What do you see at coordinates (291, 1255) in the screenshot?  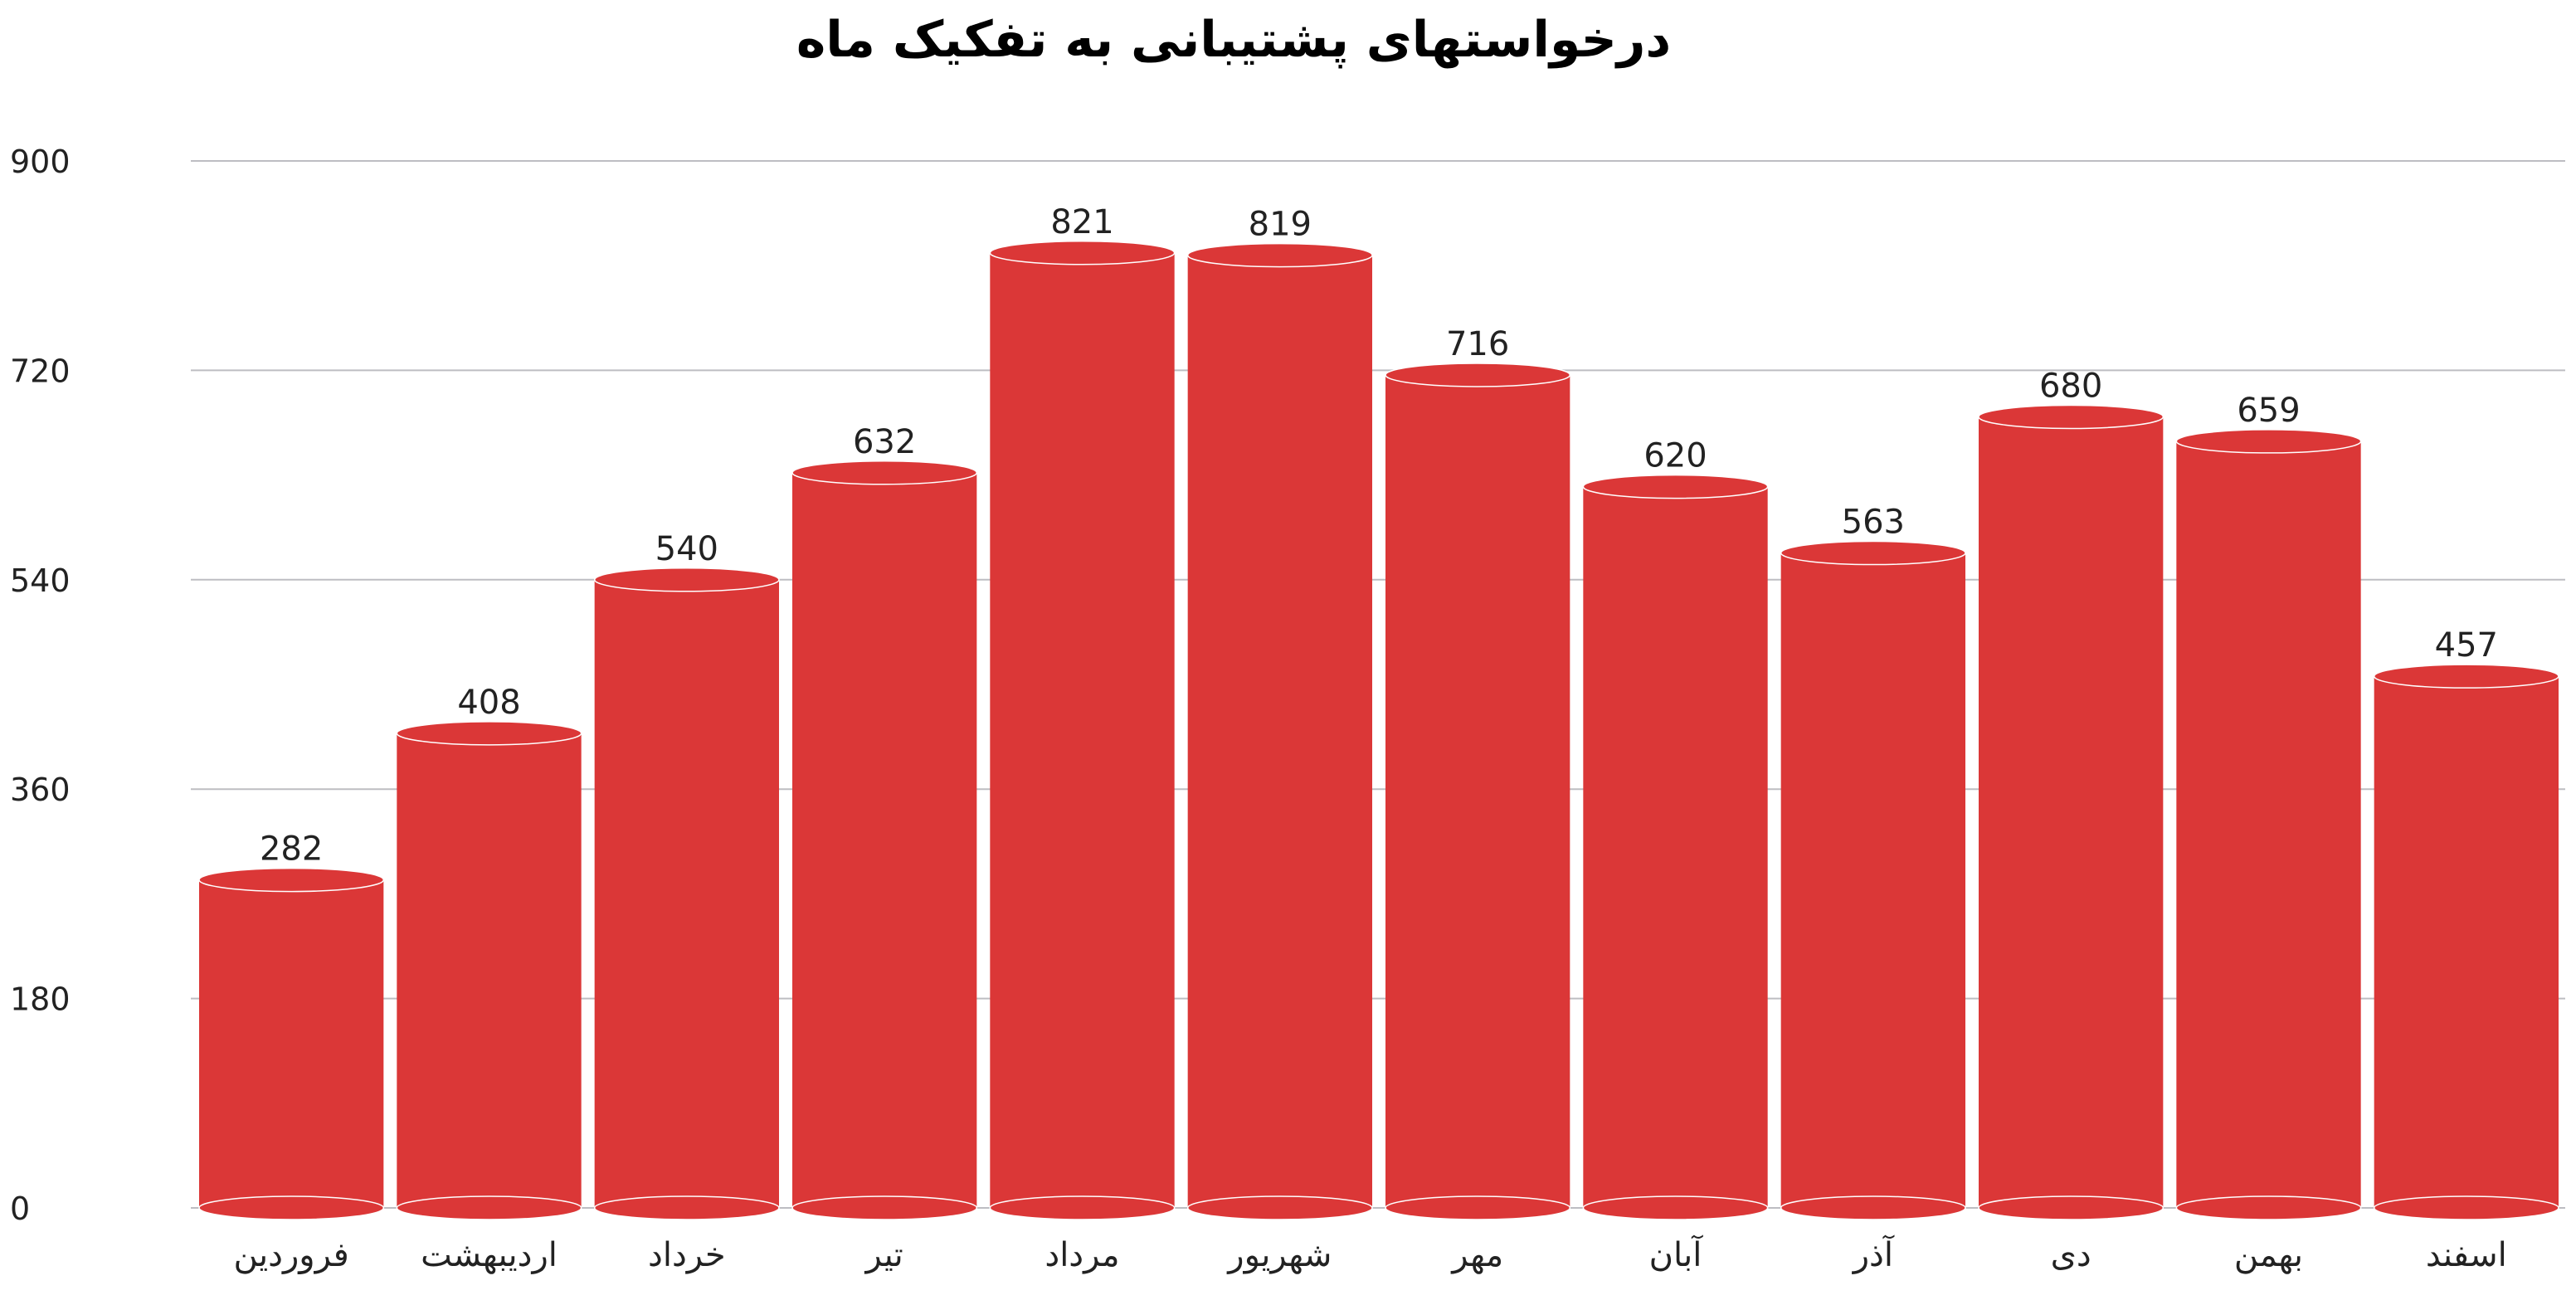 I see `x-tick-label: فروردین` at bounding box center [291, 1255].